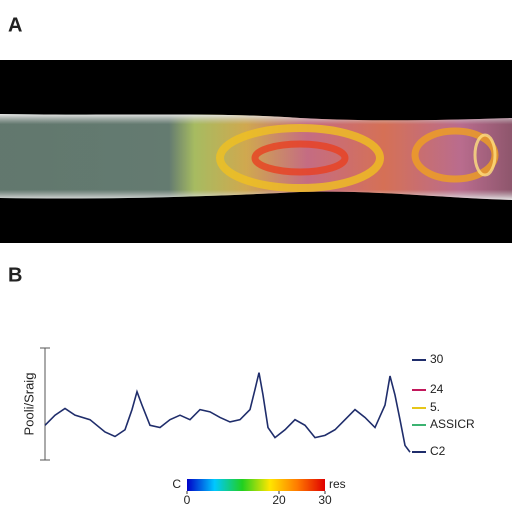  I want to click on legend-label: 24, so click(437, 389).